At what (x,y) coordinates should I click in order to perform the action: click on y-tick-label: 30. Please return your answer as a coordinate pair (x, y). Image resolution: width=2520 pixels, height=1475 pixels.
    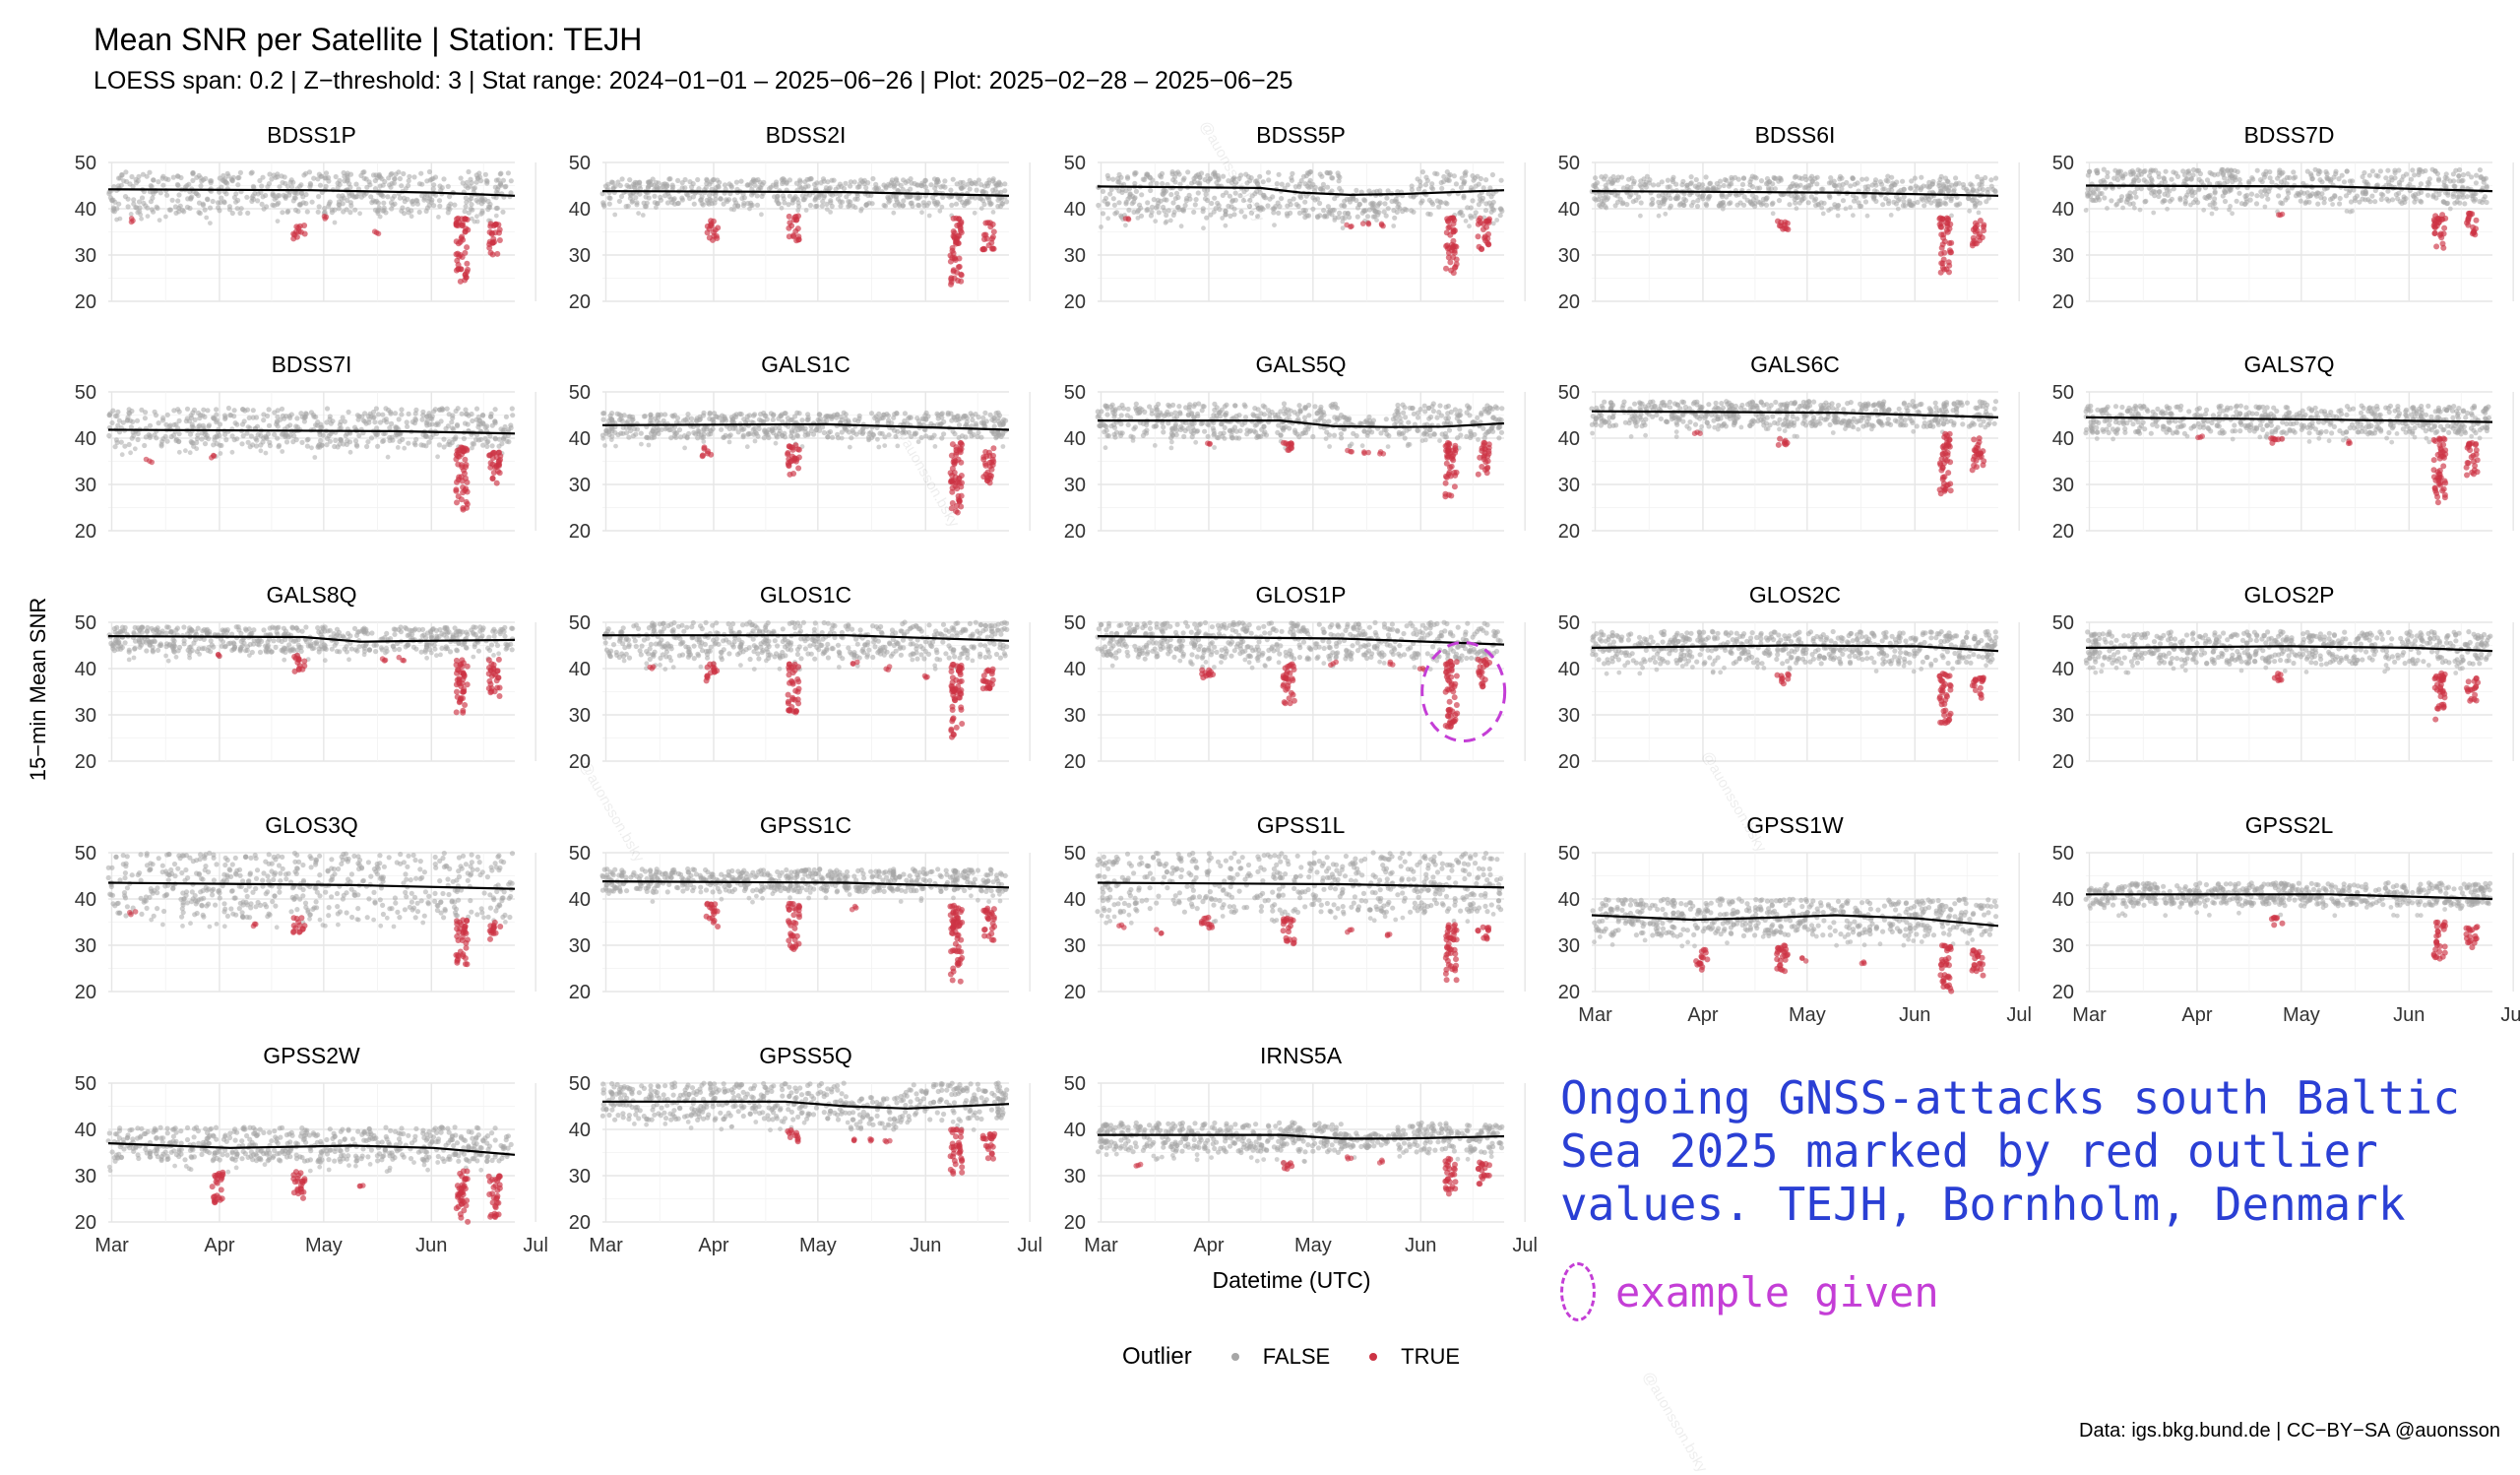
    Looking at the image, I should click on (85, 486).